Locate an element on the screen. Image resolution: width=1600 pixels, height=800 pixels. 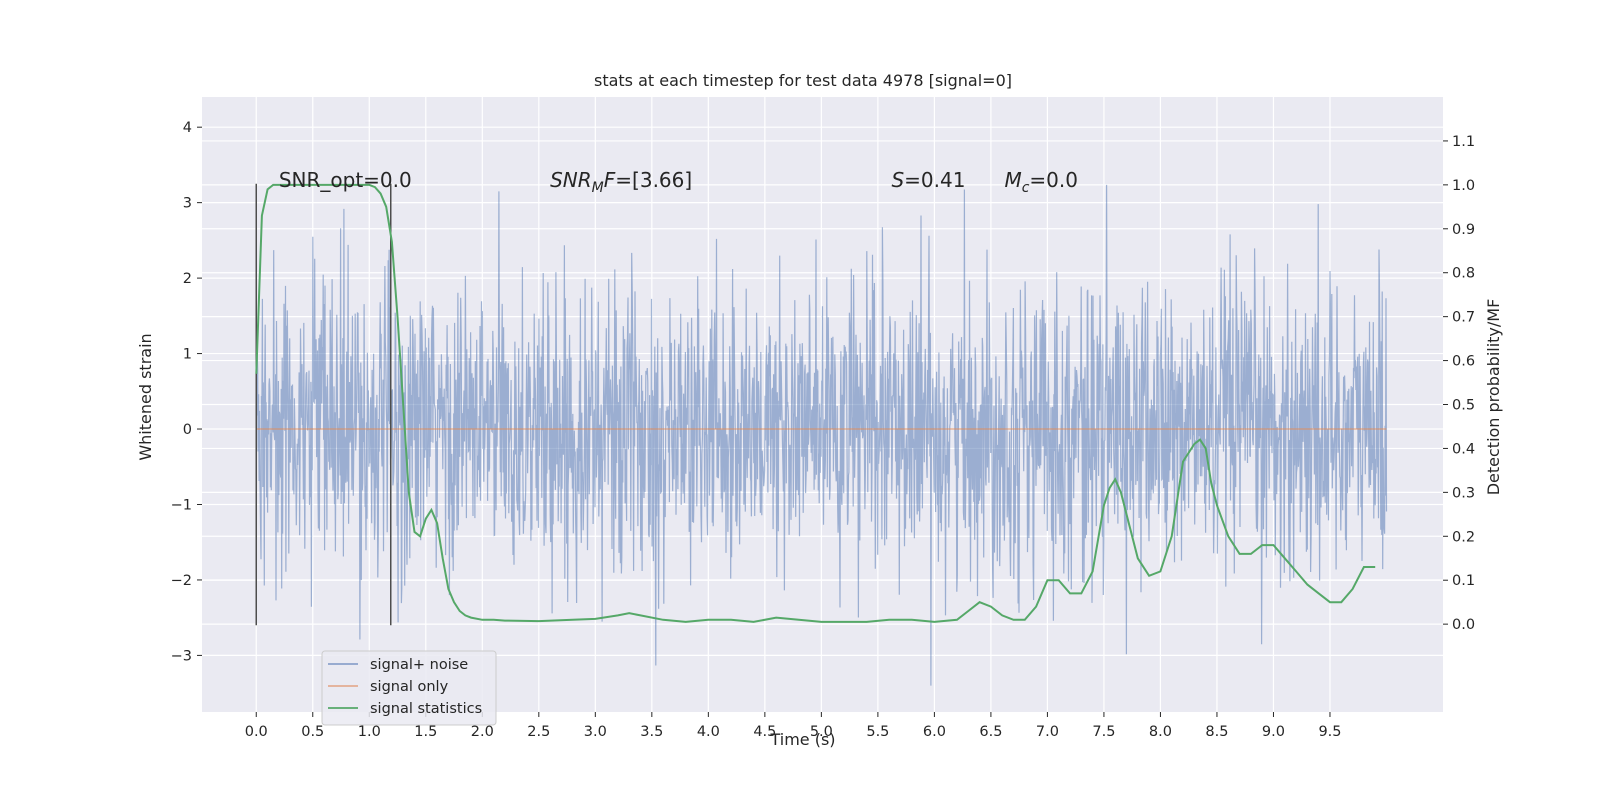
y-right-tick-label: 0.3 is located at coordinates (1463, 493).